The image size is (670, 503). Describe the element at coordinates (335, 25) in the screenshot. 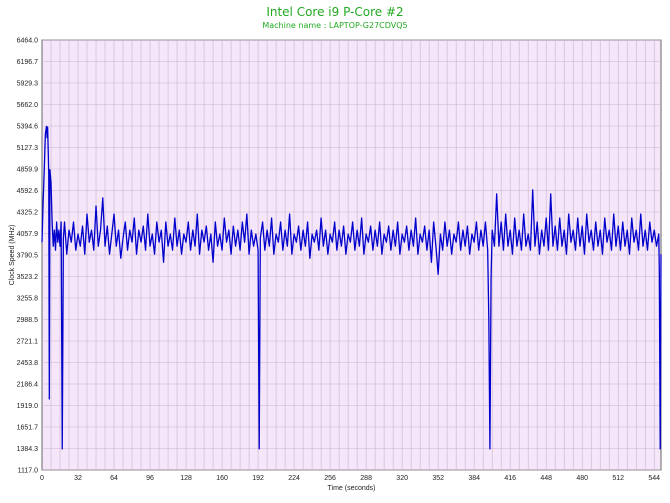

I see `chart-subtitle: Machine name : LAPTOP-G27CDVQ5` at that location.